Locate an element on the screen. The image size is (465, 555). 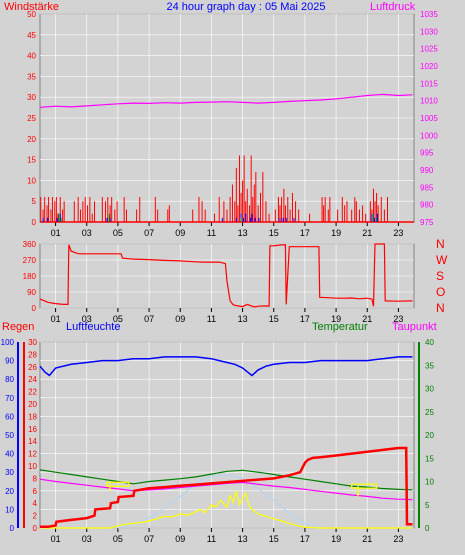
wind-tick-label: 0 is located at coordinates (34, 222).